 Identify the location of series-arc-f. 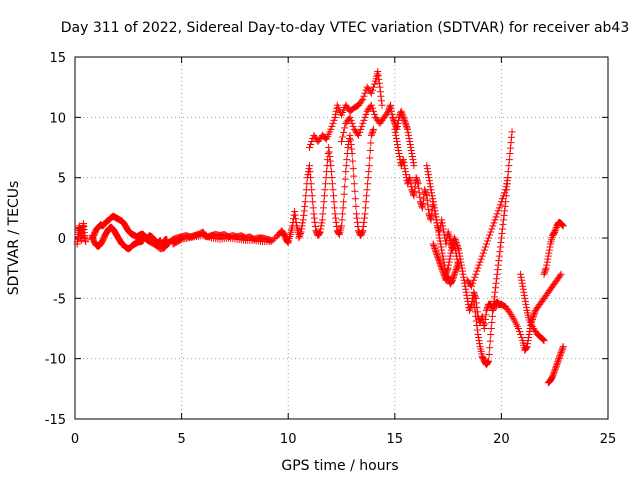
(336, 183).